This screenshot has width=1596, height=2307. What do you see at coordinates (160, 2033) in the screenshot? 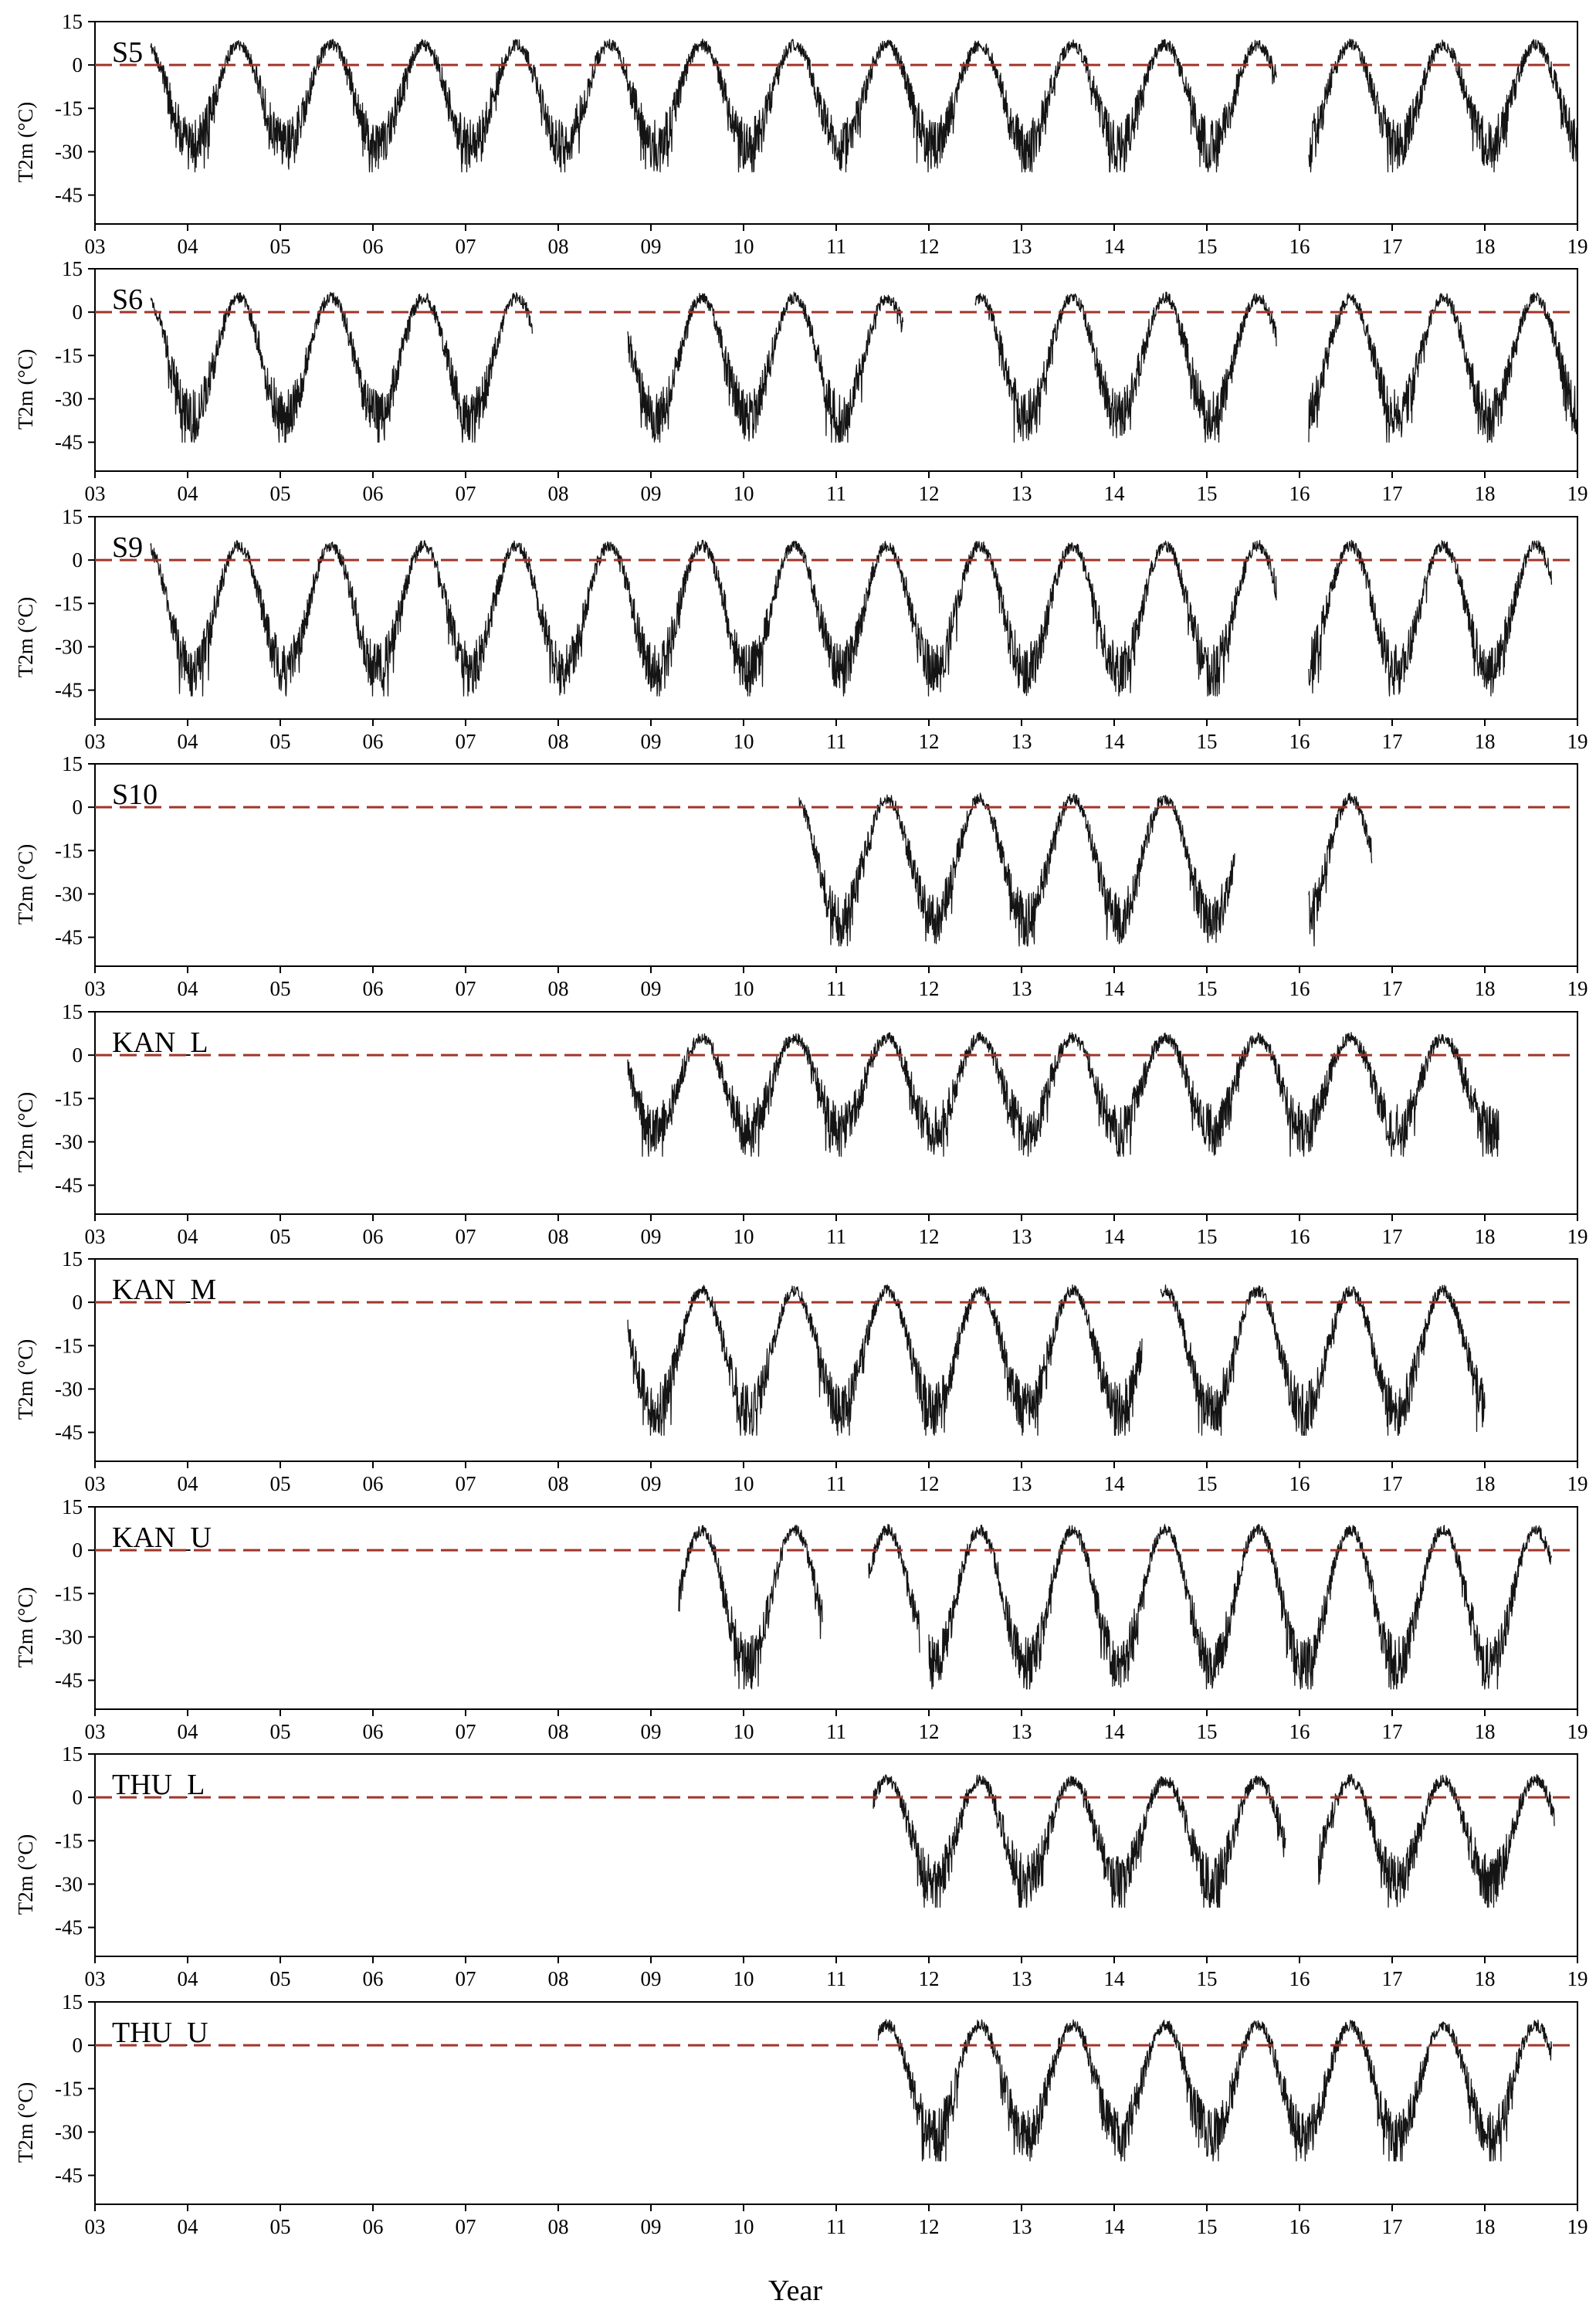
I see `station-label: THU_U` at bounding box center [160, 2033].